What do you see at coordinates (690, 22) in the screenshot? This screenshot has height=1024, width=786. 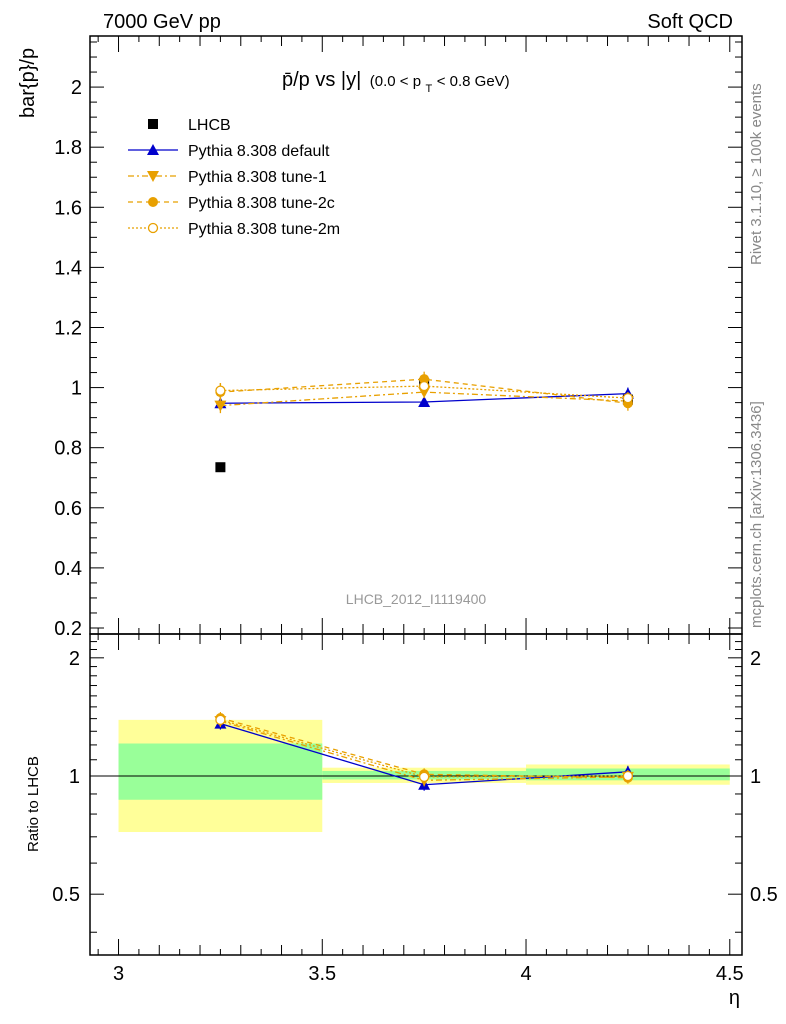 I see `header-right: Soft QCD` at bounding box center [690, 22].